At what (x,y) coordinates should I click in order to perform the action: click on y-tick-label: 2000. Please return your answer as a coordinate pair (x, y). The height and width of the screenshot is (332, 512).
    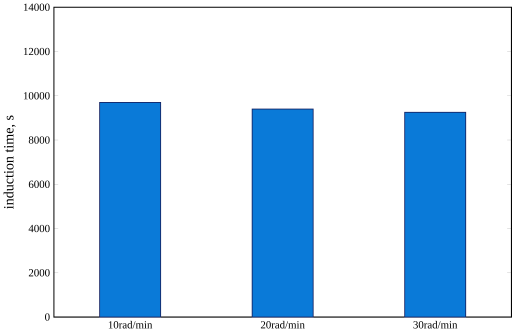
    Looking at the image, I should click on (39, 272).